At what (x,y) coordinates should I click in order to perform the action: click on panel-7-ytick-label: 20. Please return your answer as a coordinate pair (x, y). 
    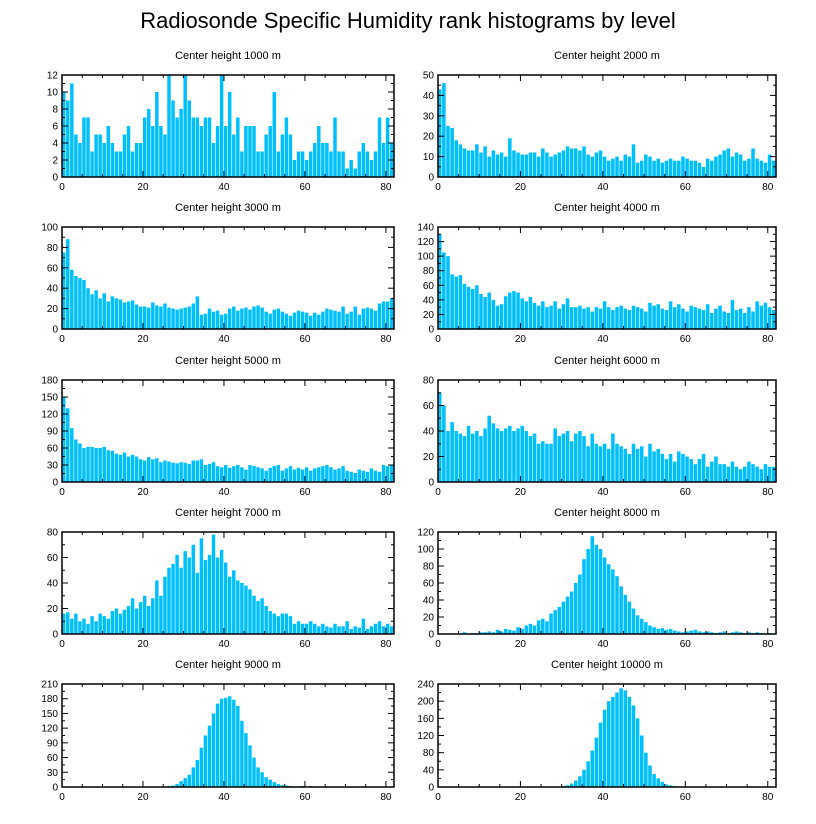
    Looking at the image, I should click on (53, 609).